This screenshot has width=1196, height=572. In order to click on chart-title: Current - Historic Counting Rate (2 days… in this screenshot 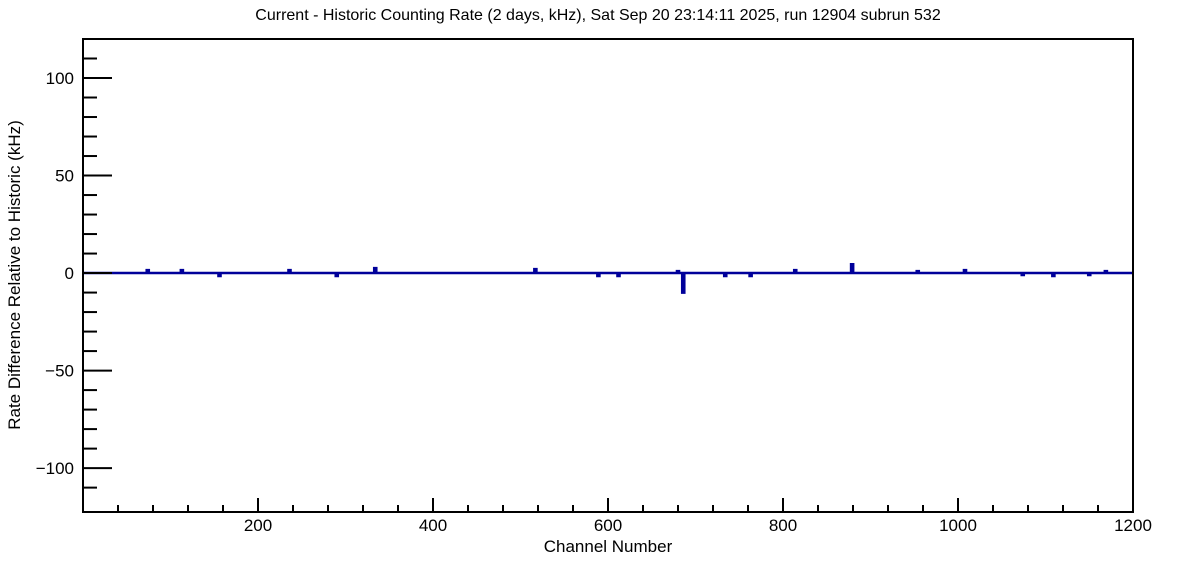, I will do `click(598, 15)`.